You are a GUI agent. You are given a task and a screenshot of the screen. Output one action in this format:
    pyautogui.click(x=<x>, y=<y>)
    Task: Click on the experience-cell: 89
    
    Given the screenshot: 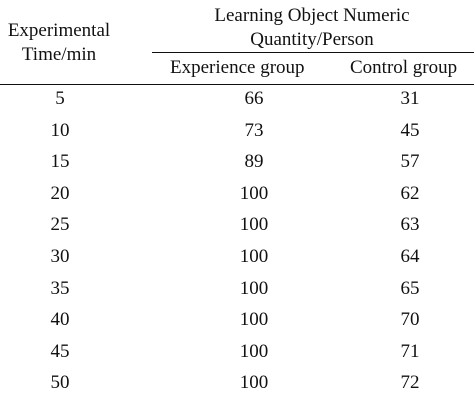 What is the action you would take?
    pyautogui.click(x=254, y=162)
    